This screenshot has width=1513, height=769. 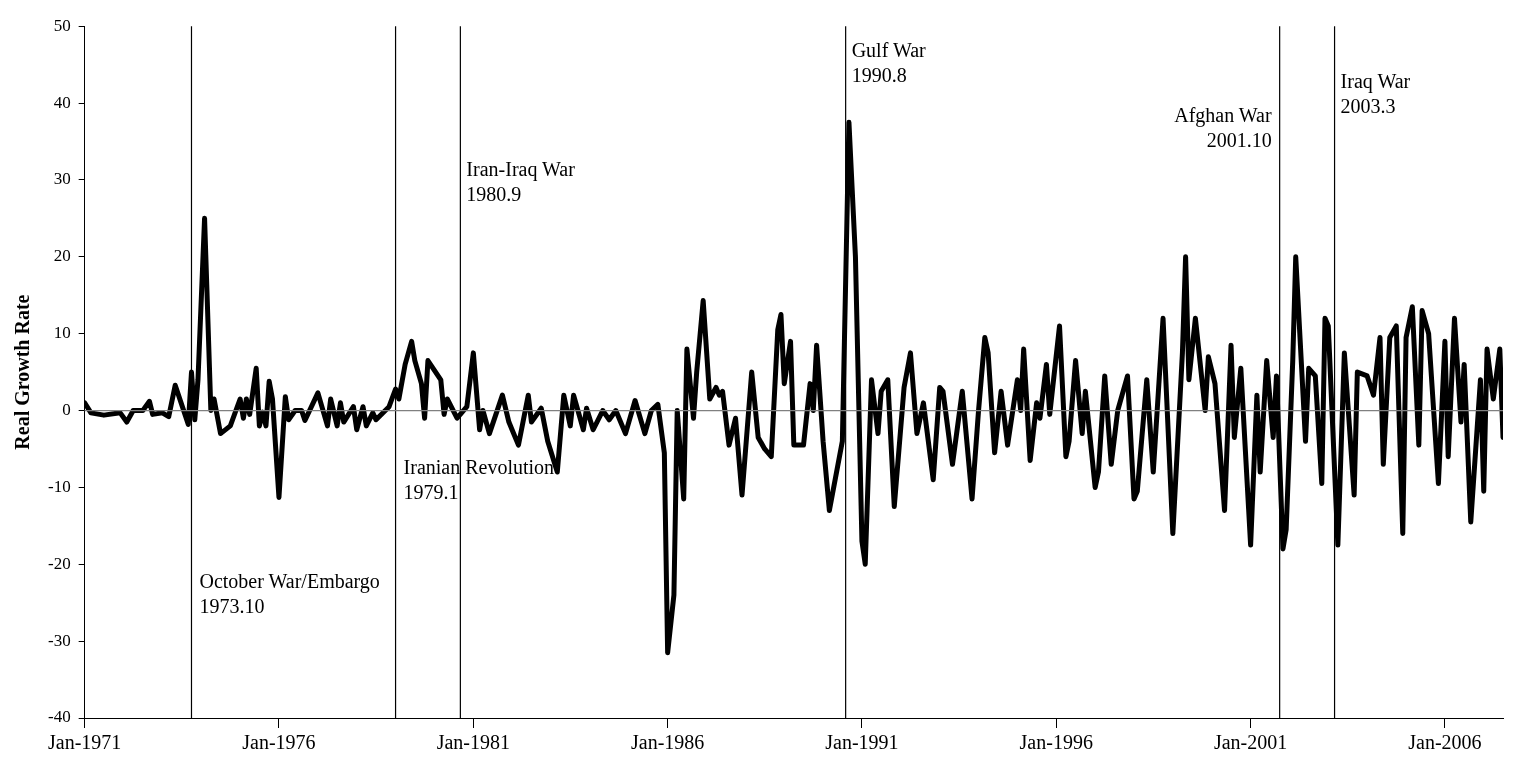 What do you see at coordinates (279, 742) in the screenshot?
I see `x-tick-label: Jan-1976` at bounding box center [279, 742].